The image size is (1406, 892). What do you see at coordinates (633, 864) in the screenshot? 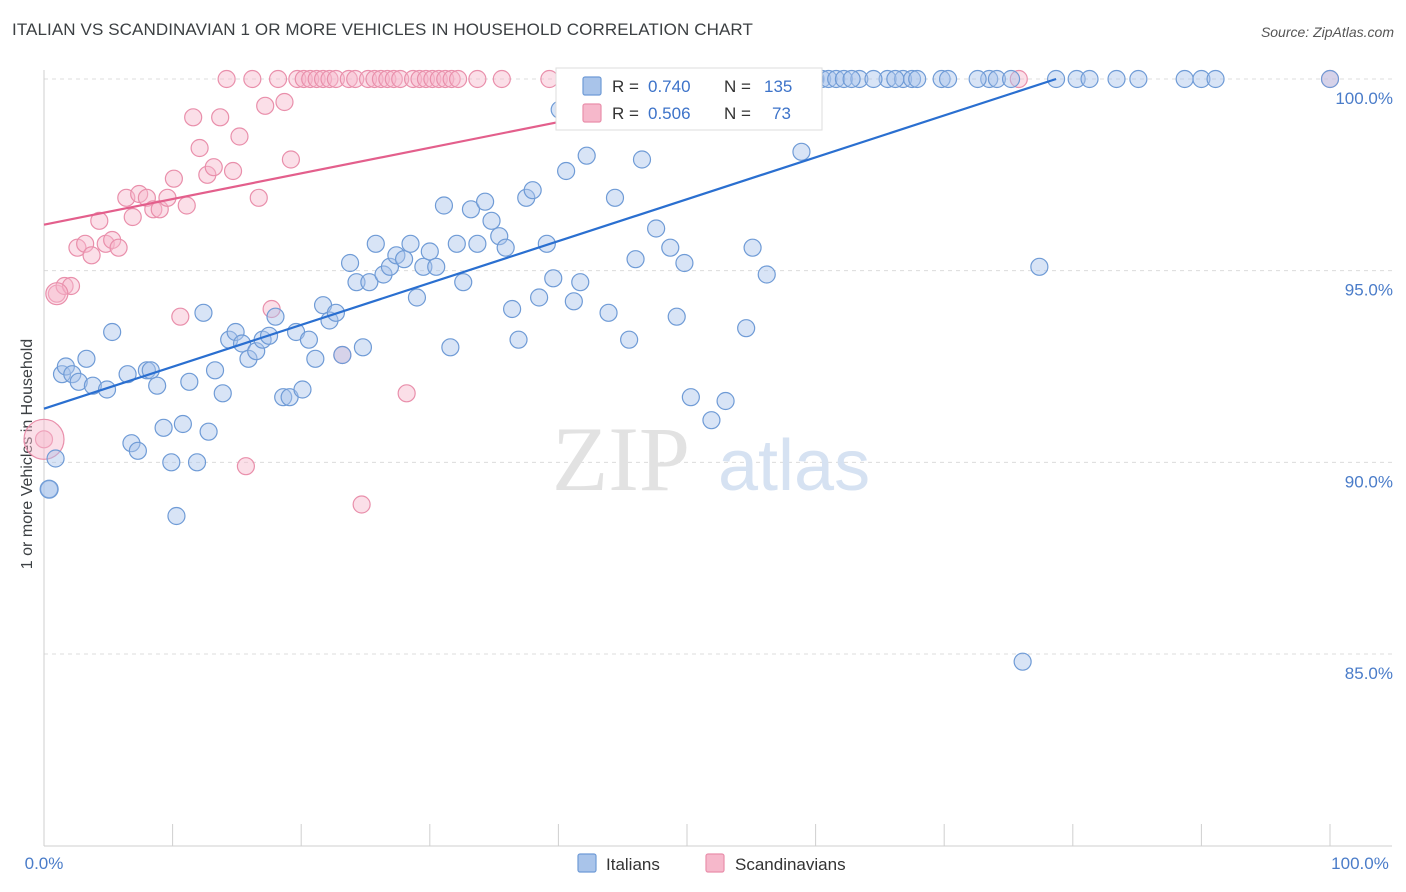
I see `bottom-legend-label-italians: Italians` at bounding box center [633, 864].